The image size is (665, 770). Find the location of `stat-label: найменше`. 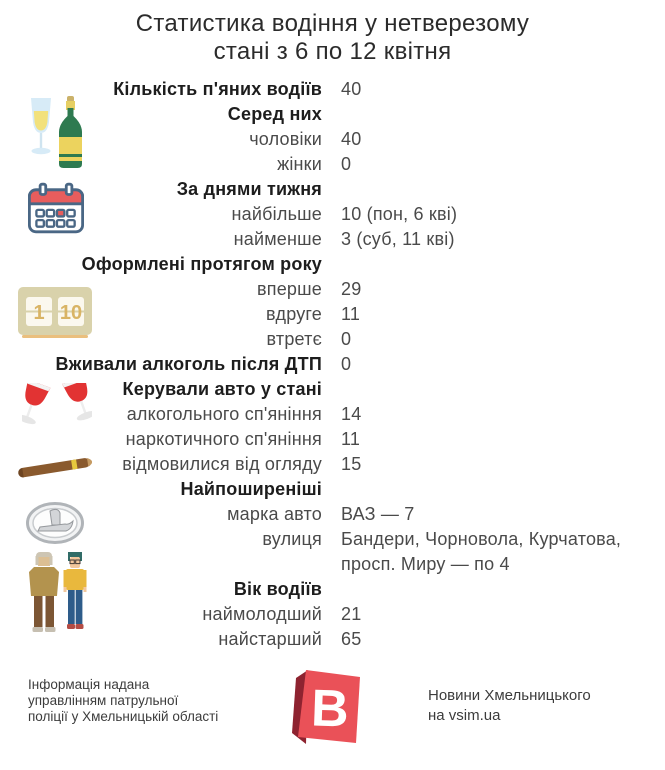

stat-label: найменше is located at coordinates (277, 239).